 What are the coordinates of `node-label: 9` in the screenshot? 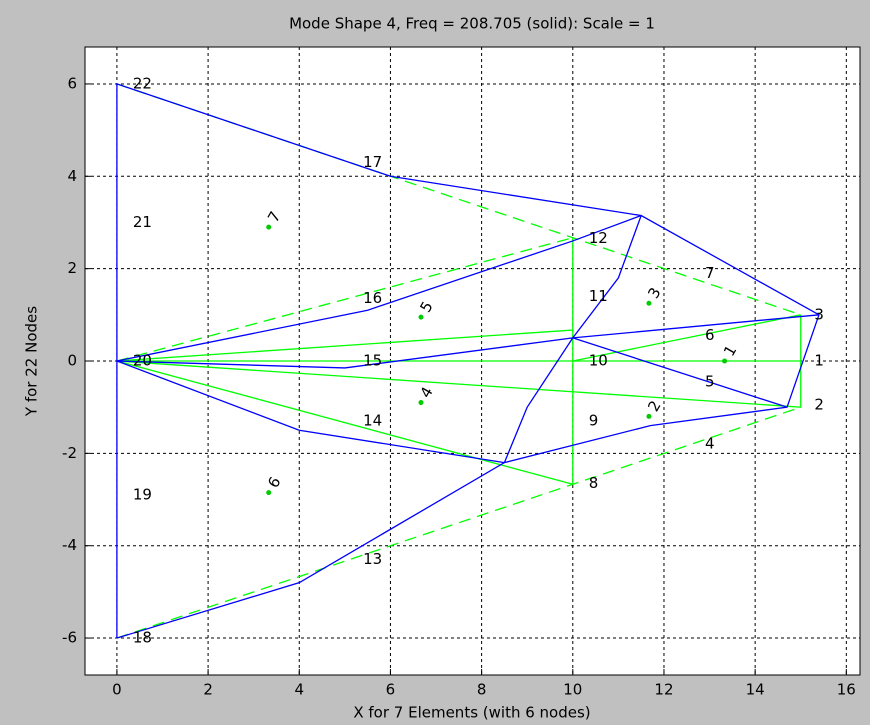 It's located at (594, 421).